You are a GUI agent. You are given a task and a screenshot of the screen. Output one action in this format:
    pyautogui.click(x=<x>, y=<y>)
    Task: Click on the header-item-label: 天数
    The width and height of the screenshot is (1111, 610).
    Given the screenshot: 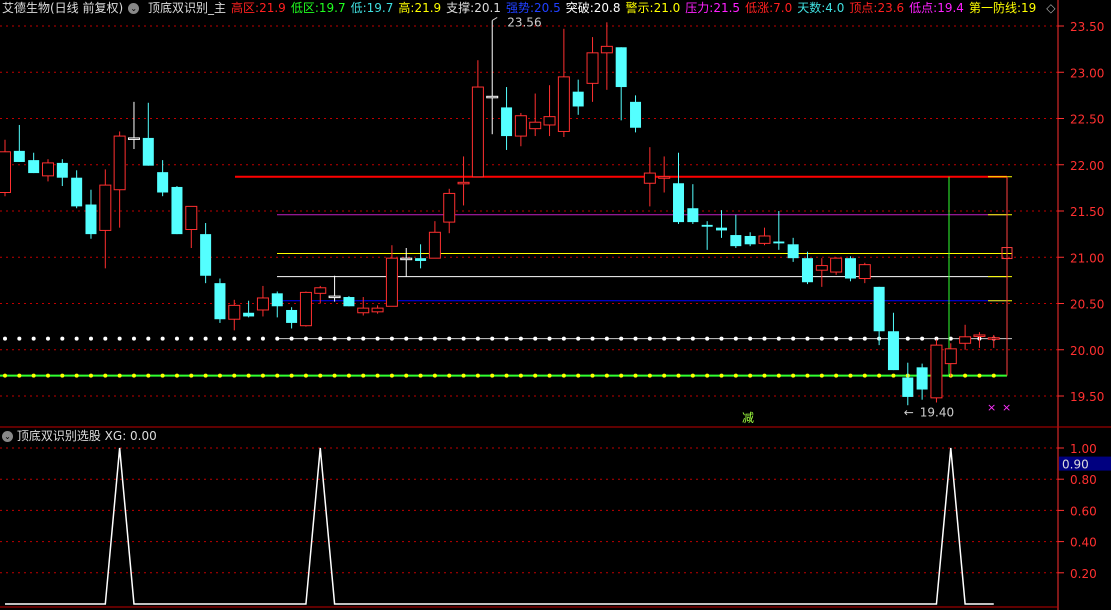 What is the action you would take?
    pyautogui.click(x=809, y=8)
    